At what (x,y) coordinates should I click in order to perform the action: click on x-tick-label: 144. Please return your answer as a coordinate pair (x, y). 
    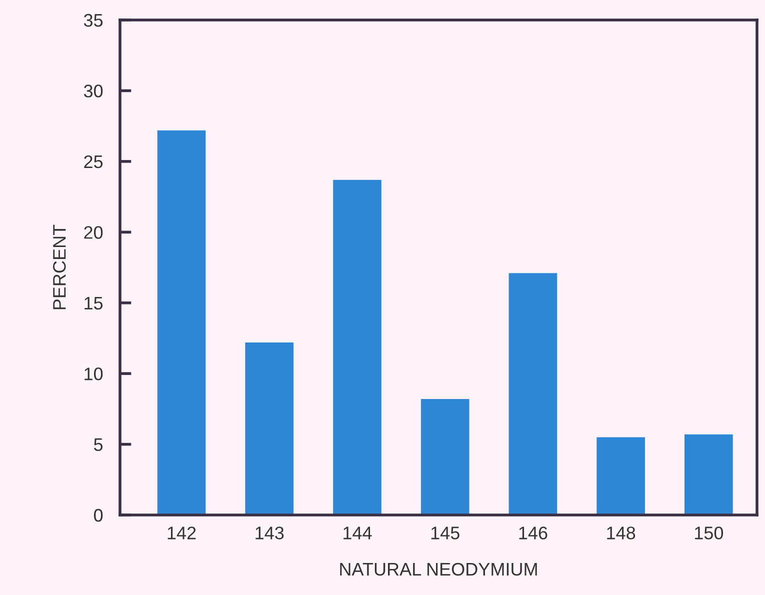
    Looking at the image, I should click on (358, 533).